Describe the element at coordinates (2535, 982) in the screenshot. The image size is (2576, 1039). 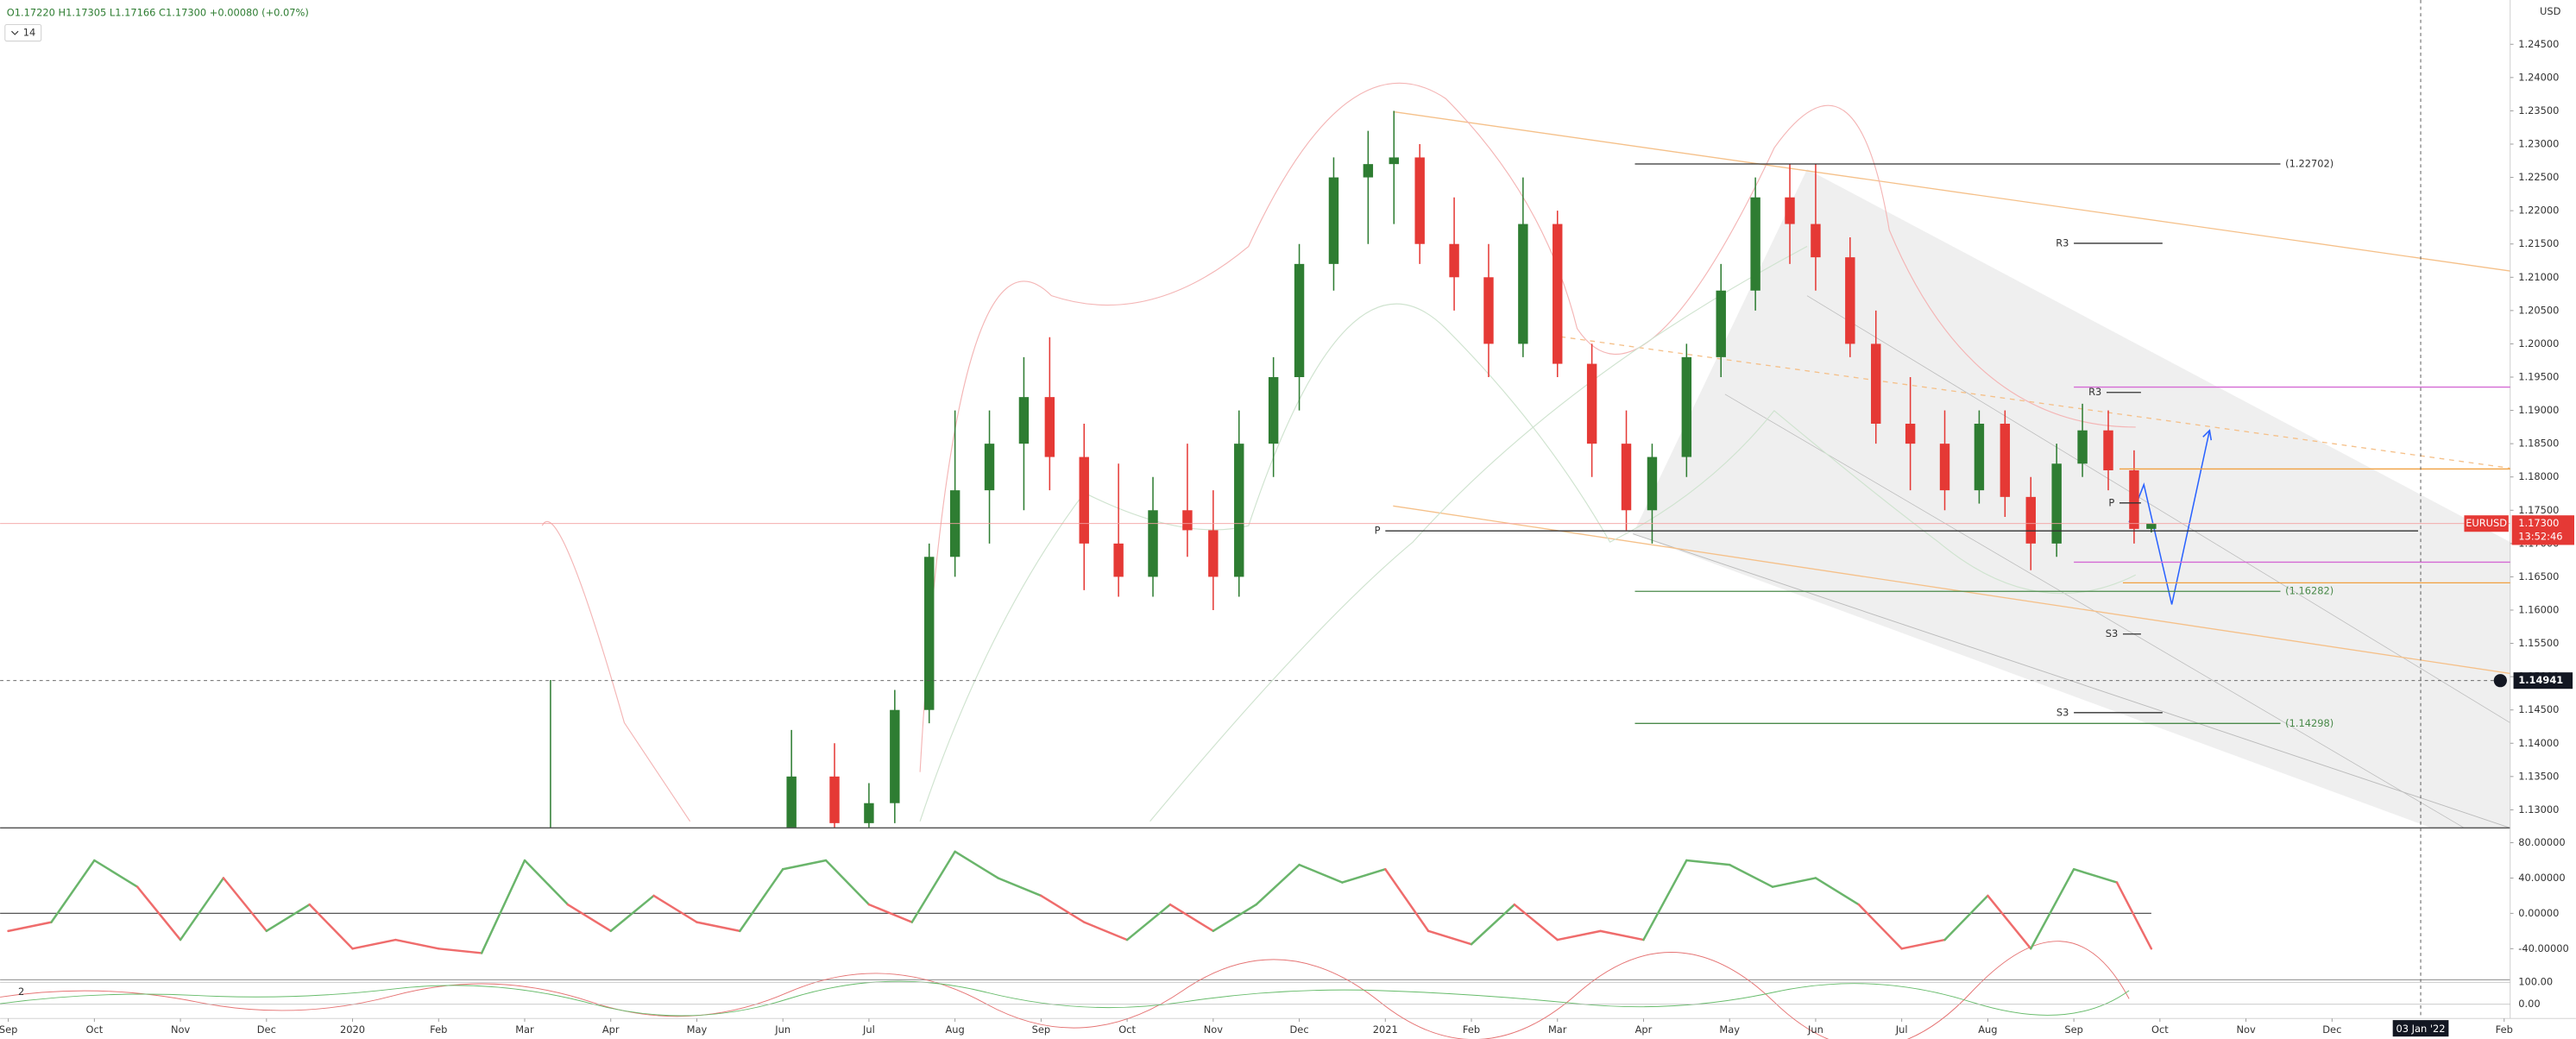
I see `stoch-tick-label: 100.00` at that location.